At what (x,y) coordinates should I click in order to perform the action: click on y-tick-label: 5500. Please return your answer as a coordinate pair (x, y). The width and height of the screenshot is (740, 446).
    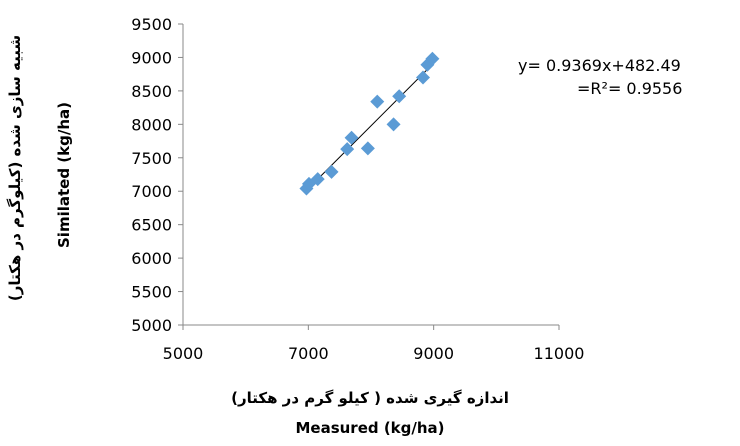
    Looking at the image, I should click on (151, 292).